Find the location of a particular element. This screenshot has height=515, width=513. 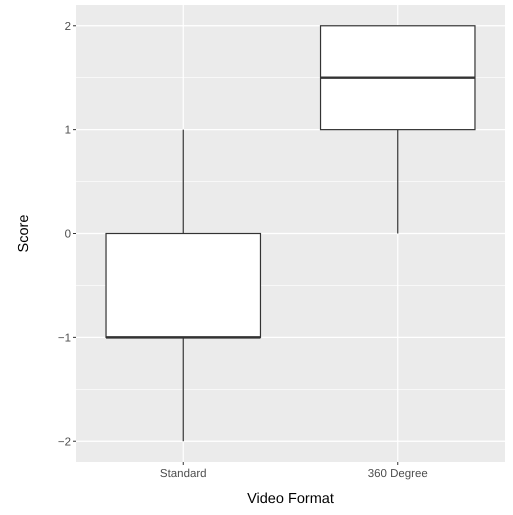

y-tick-label: 1 is located at coordinates (67, 130).